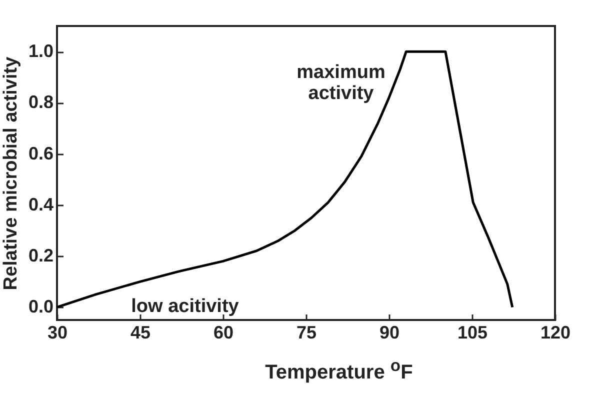 The width and height of the screenshot is (598, 400). Describe the element at coordinates (341, 83) in the screenshot. I see `annotation: maximum activity` at that location.